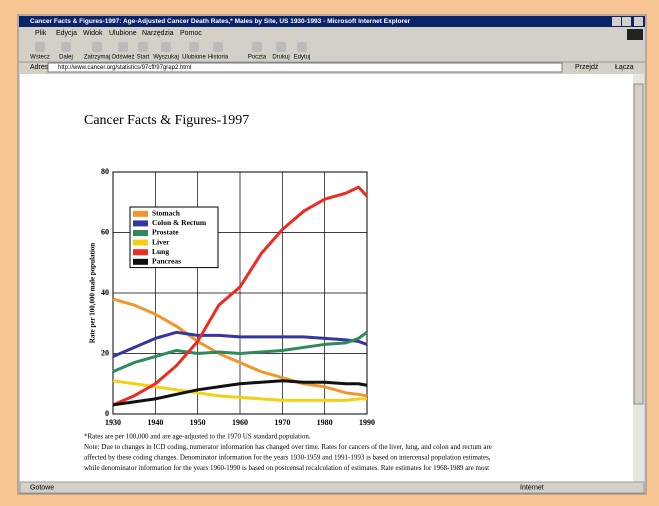 This screenshot has height=506, width=659. Describe the element at coordinates (280, 58) in the screenshot. I see `toolbar-button: Drukuj` at that location.